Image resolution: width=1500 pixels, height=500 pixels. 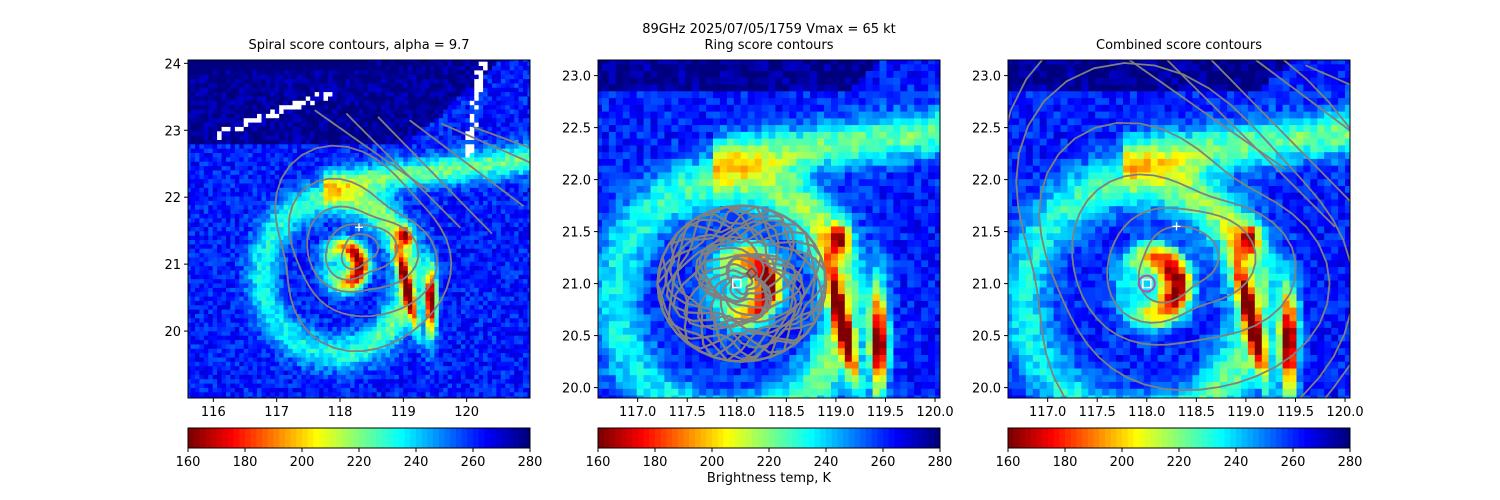 What do you see at coordinates (359, 448) in the screenshot?
I see `panel-1-colorbar: 160 180 200 220 240 260 280` at bounding box center [359, 448].